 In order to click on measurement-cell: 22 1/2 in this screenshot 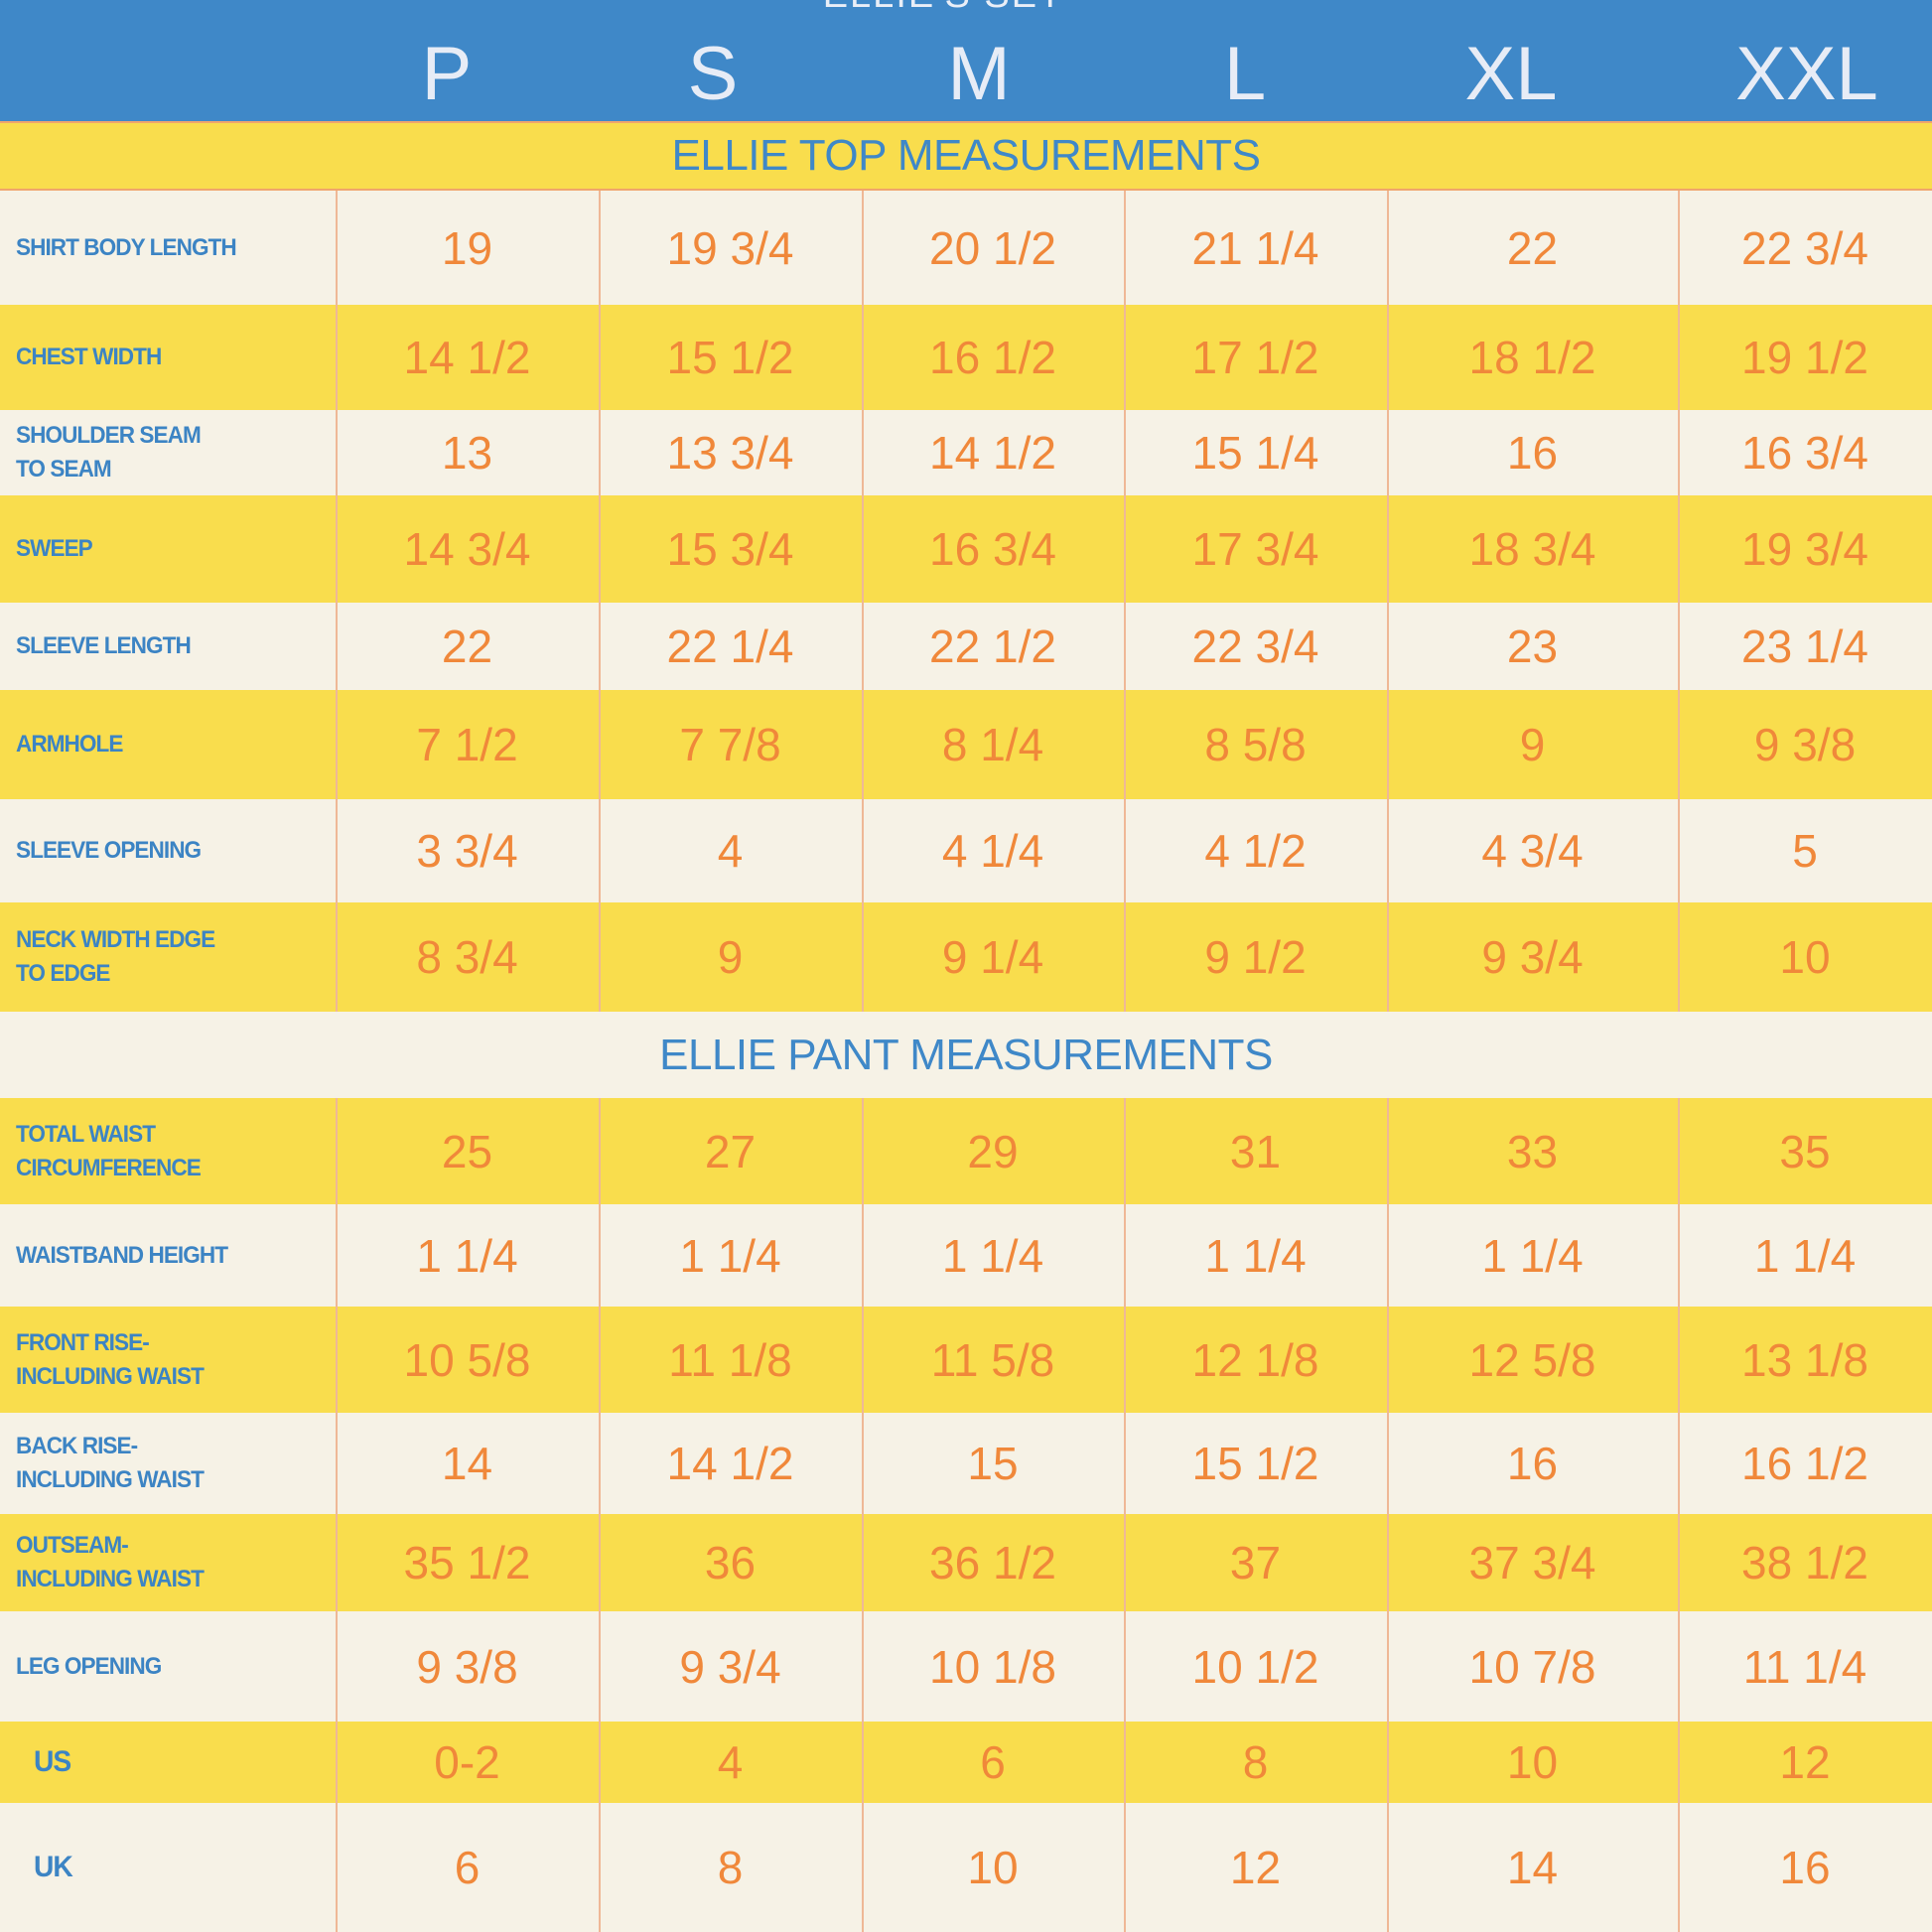, I will do `click(992, 646)`.